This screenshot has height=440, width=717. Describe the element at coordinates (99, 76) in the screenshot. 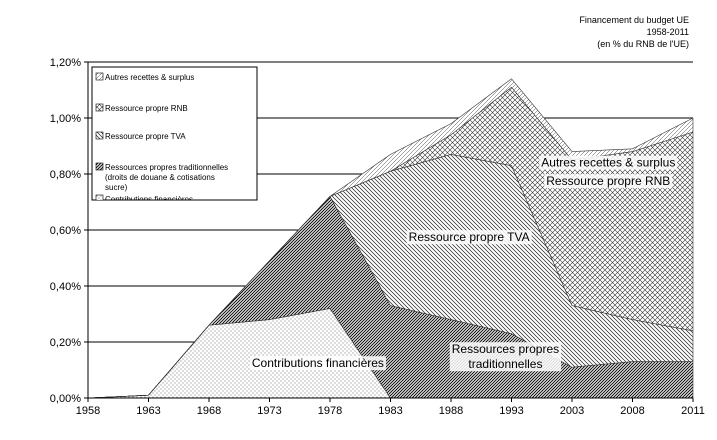

I see `legend-swatch-autres` at that location.